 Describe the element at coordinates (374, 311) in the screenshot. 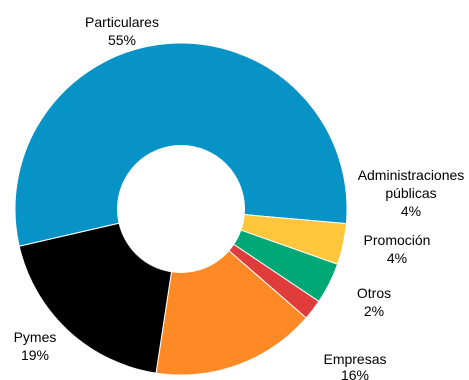

I see `svg-text: 2%` at that location.